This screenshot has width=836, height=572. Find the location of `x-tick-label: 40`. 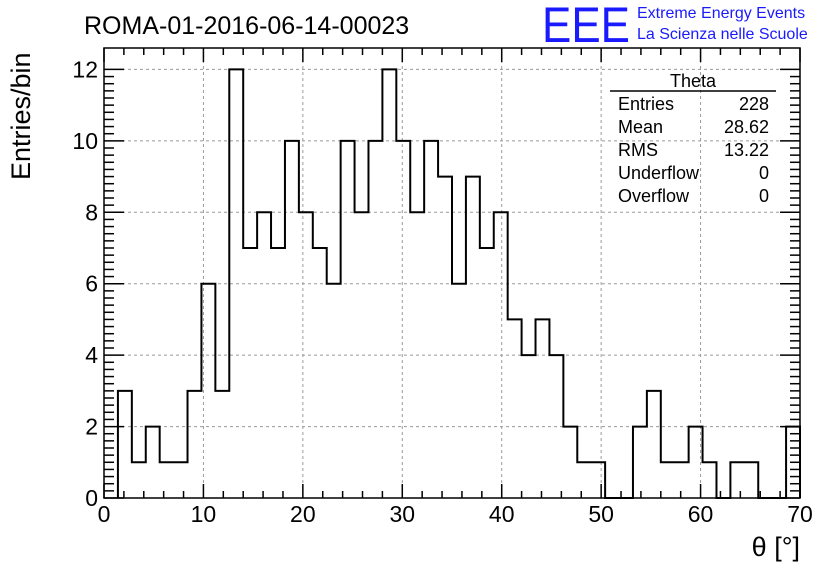

x-tick-label: 40 is located at coordinates (502, 514).